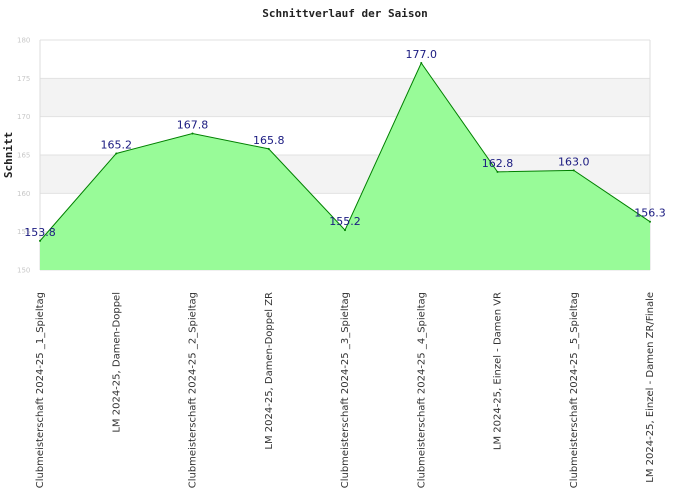  I want to click on data-label: 162.8, so click(498, 163).